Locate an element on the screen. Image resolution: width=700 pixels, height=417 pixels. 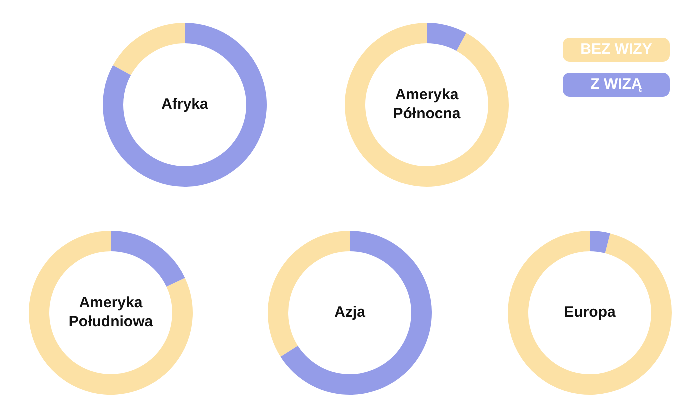
text: Ameryka Południowa is located at coordinates (111, 312).